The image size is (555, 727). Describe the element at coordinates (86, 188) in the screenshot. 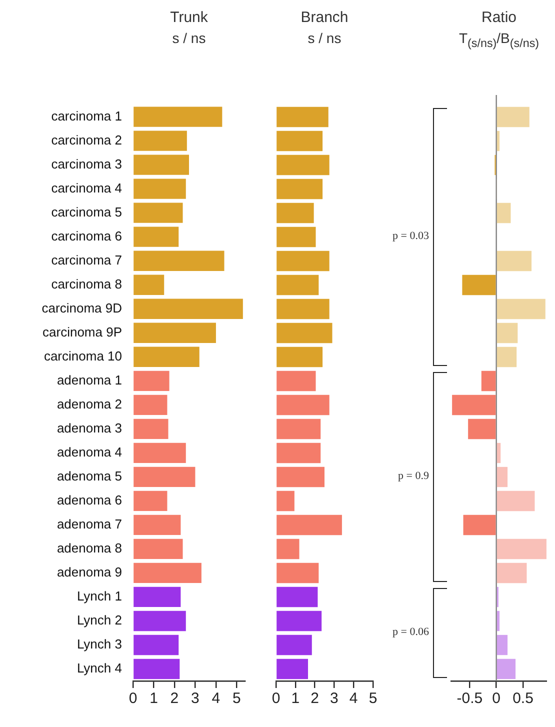

I see `y-tick-label: carcinoma 4` at that location.